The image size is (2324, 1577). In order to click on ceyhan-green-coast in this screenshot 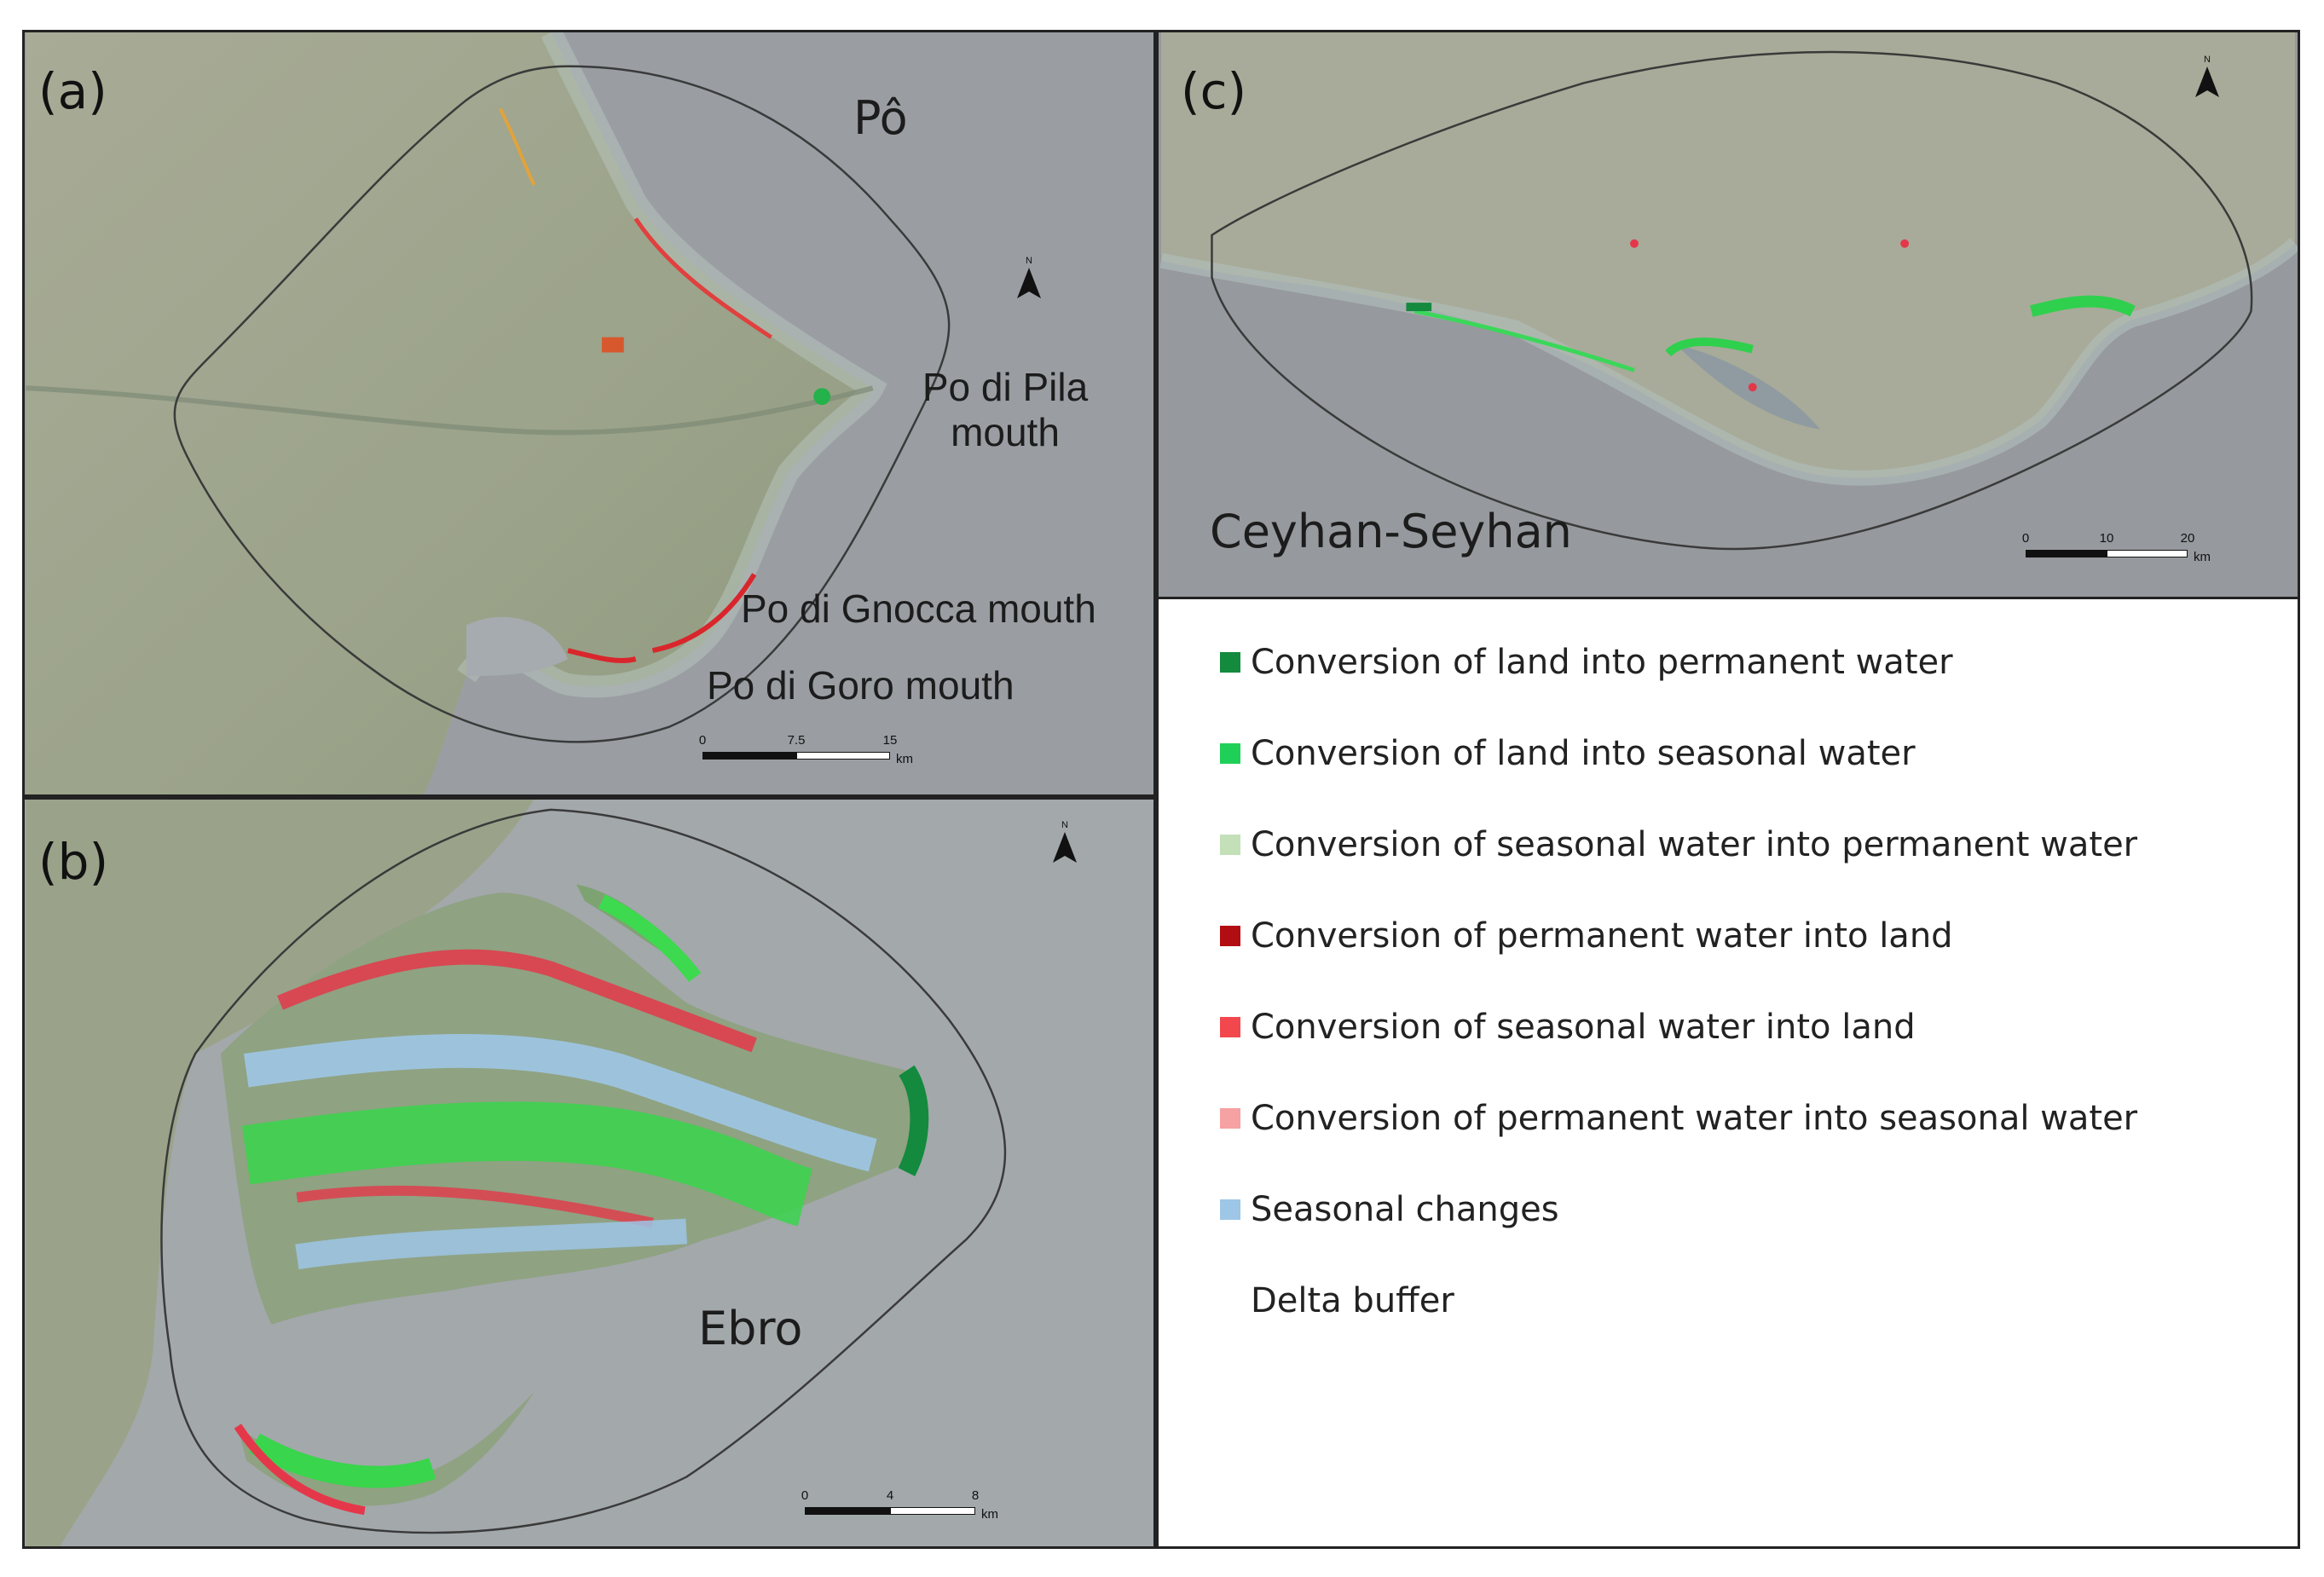, I will do `click(1524, 341)`.